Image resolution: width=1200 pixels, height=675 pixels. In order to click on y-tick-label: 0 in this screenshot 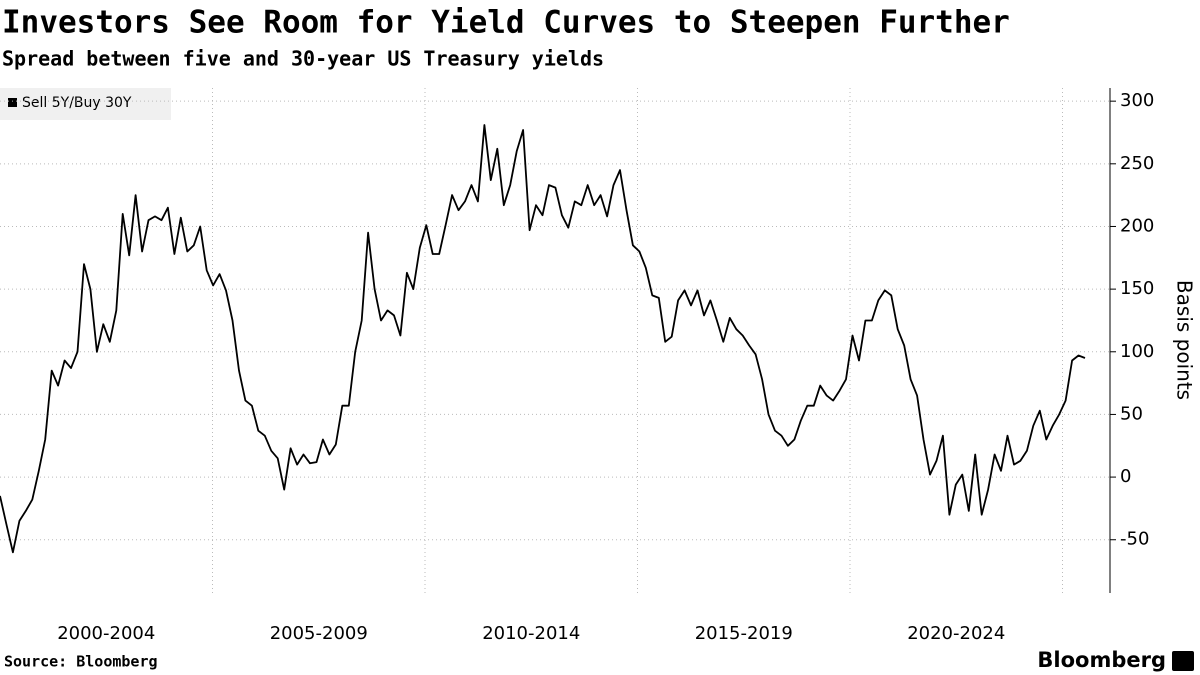, I will do `click(1125, 476)`.